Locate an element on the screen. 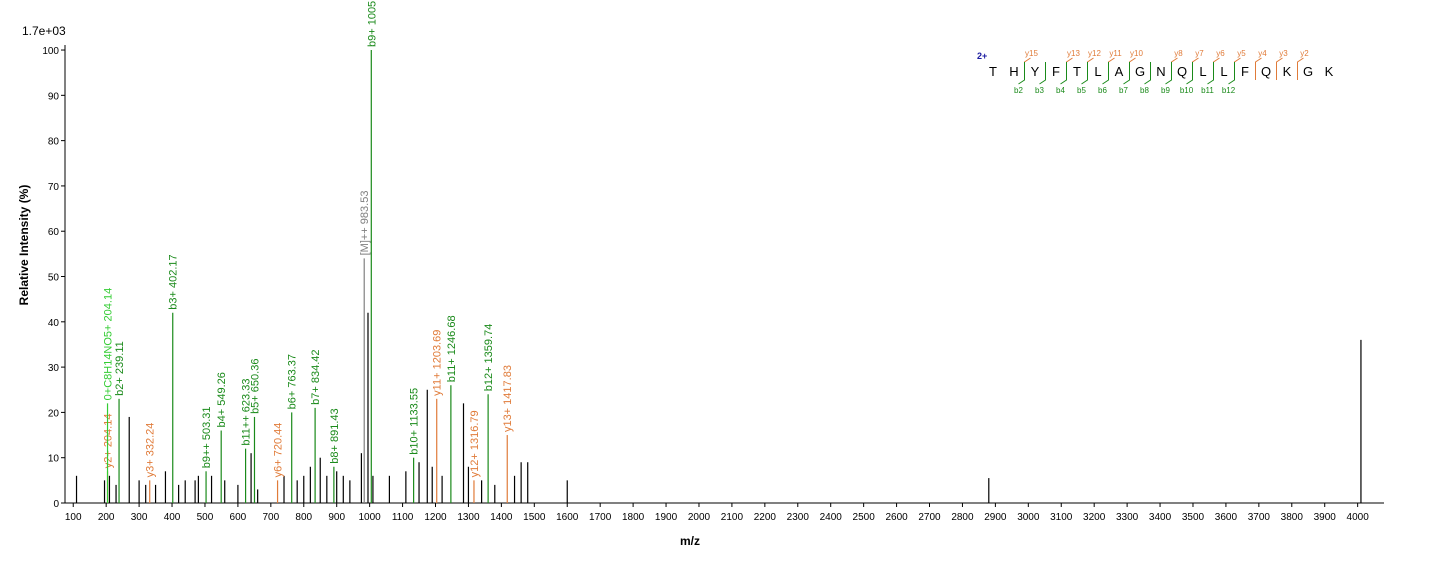  b-ion-label: b12 is located at coordinates (1229, 90).